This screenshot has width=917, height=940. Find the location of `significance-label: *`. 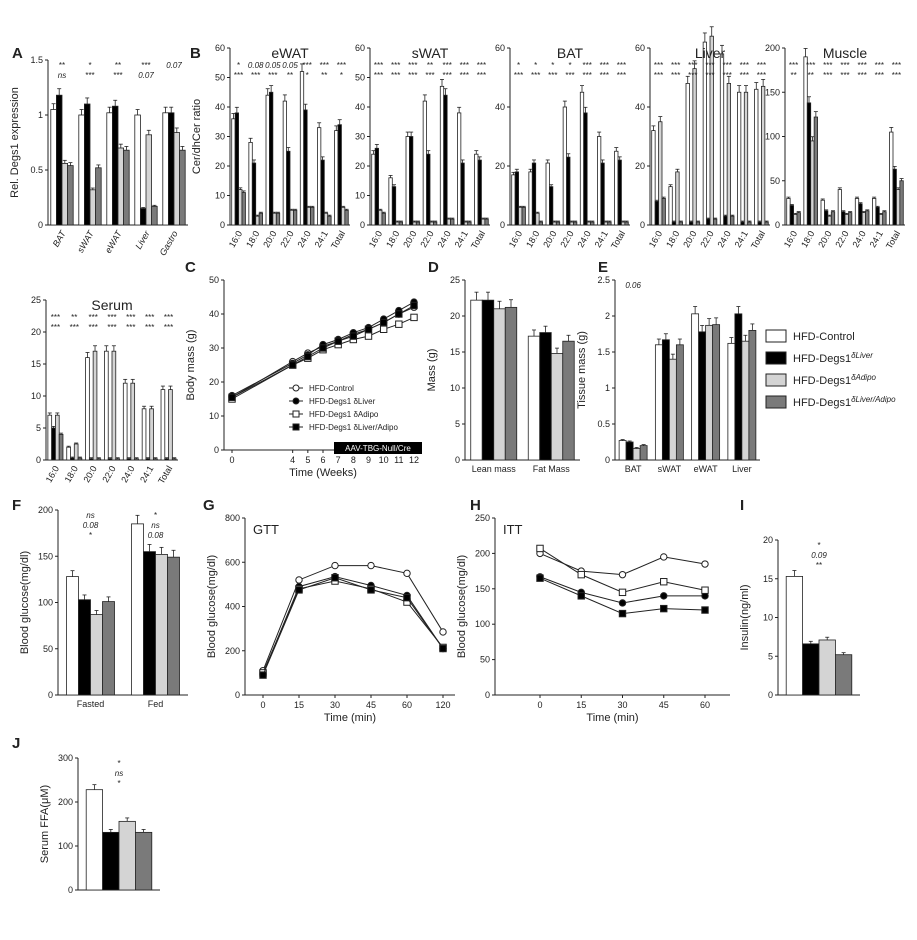

significance-label: * is located at coordinates (238, 65).